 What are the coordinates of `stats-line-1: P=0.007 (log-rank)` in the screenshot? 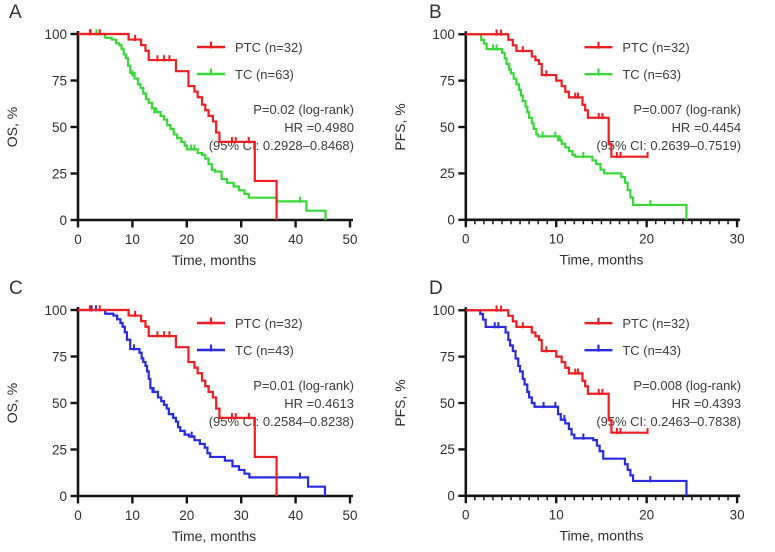 It's located at (687, 109).